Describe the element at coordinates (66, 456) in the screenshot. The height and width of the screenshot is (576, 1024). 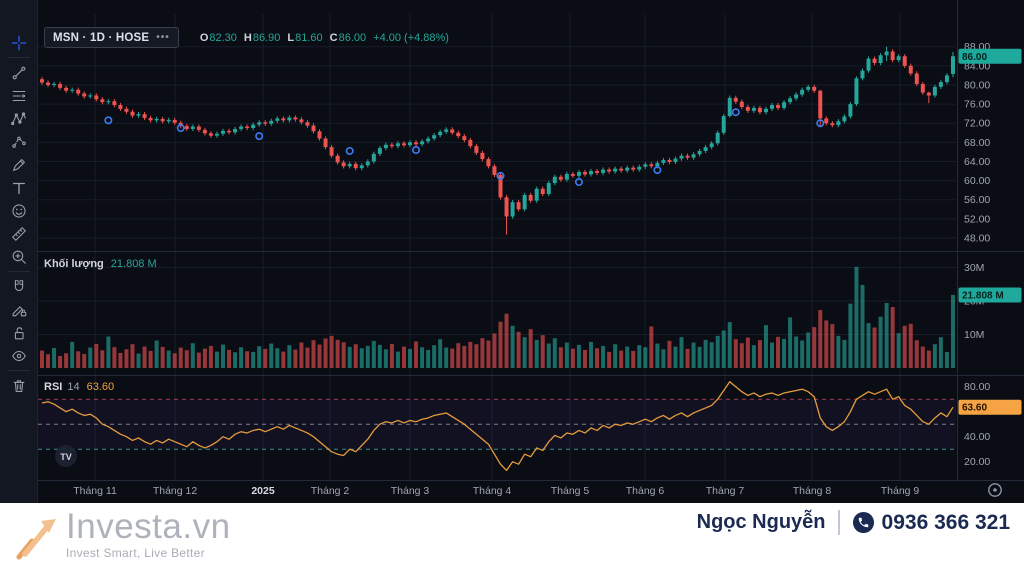
I see `tradingview-logo-icon` at that location.